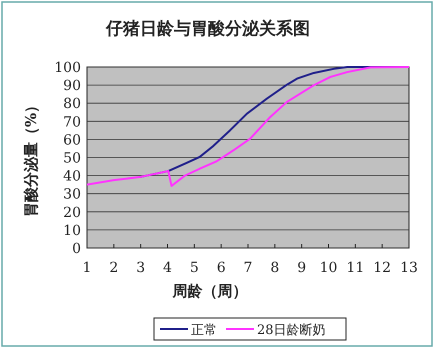 Image resolution: width=436 pixels, height=350 pixels. Describe the element at coordinates (275, 268) in the screenshot. I see `x-tick-label: 8` at that location.